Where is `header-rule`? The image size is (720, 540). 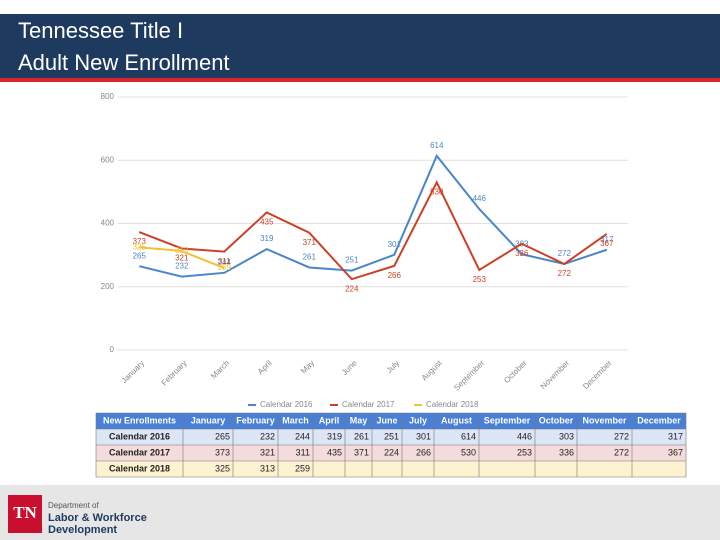
header-rule is located at coordinates (360, 80).